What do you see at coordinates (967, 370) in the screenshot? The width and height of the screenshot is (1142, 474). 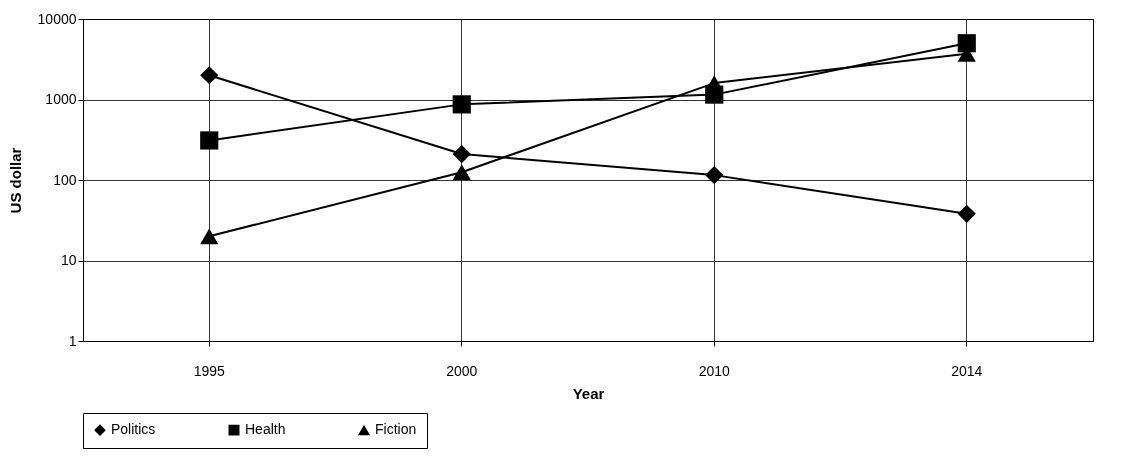 I see `x-tick-label: 2014` at bounding box center [967, 370].